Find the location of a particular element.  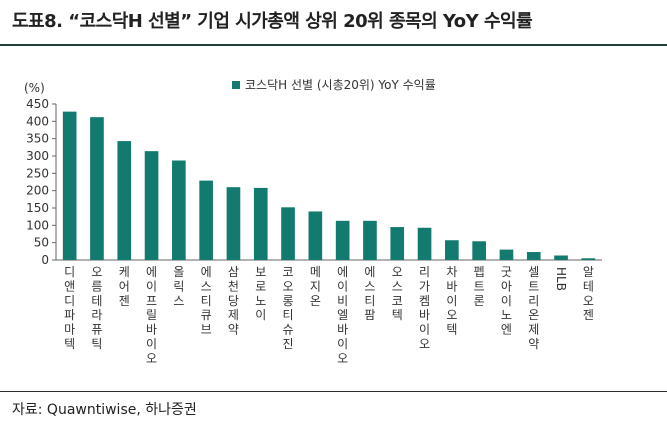

y-tick-label: 450 is located at coordinates (37, 104).